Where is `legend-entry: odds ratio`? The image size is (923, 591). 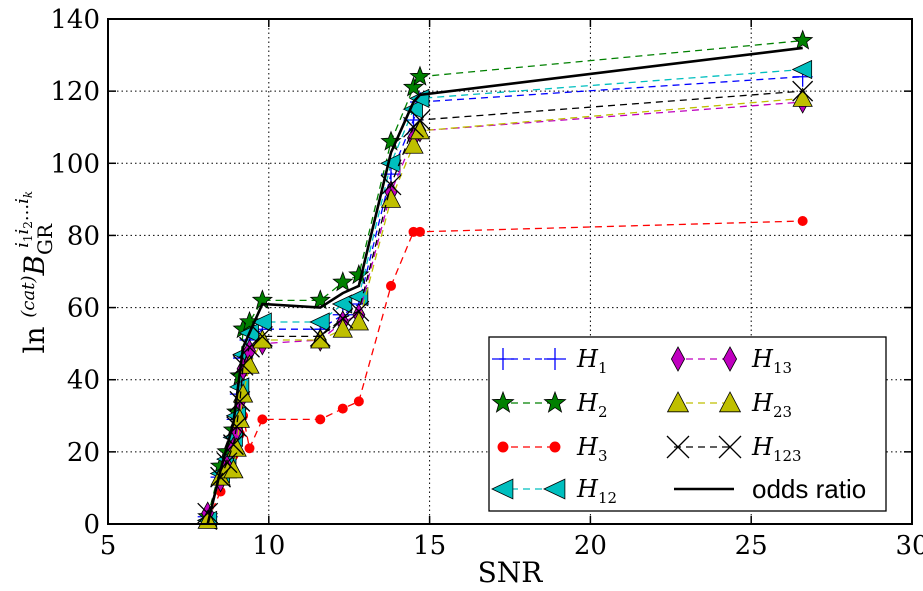
legend-entry: odds ratio is located at coordinates (770, 489).